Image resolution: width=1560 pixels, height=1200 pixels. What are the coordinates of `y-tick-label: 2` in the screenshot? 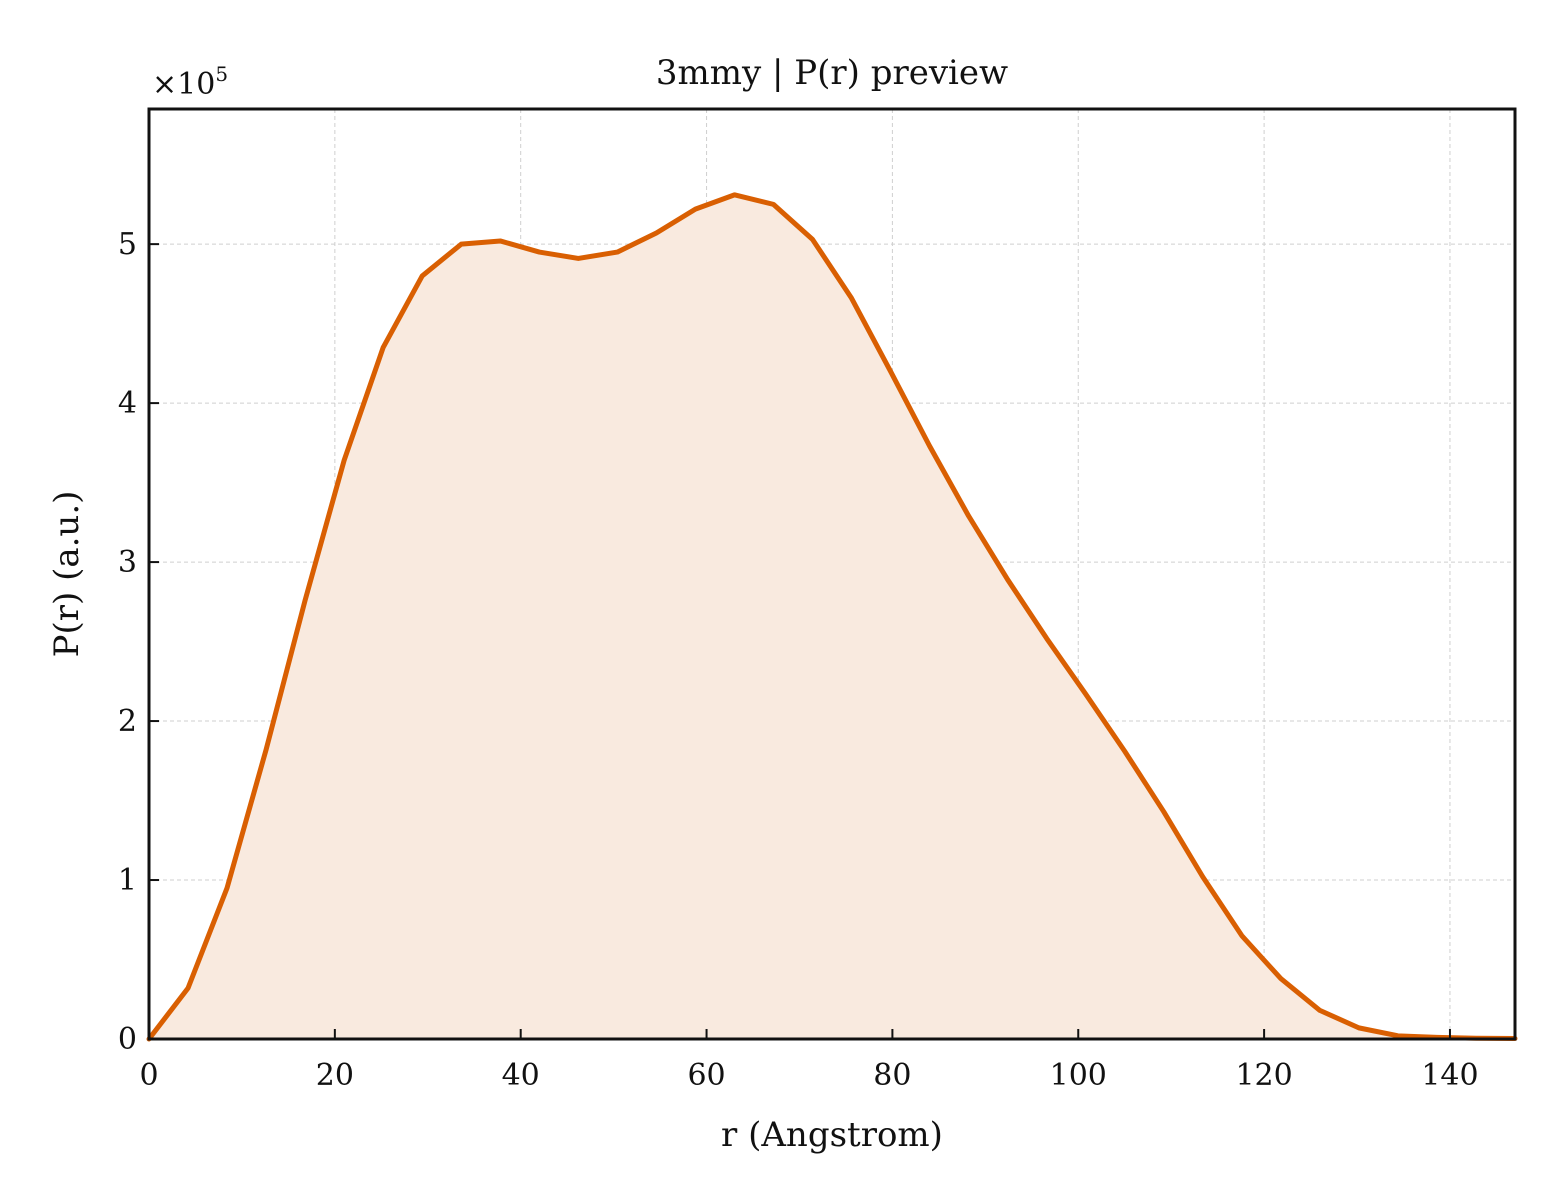 It's located at (127, 721).